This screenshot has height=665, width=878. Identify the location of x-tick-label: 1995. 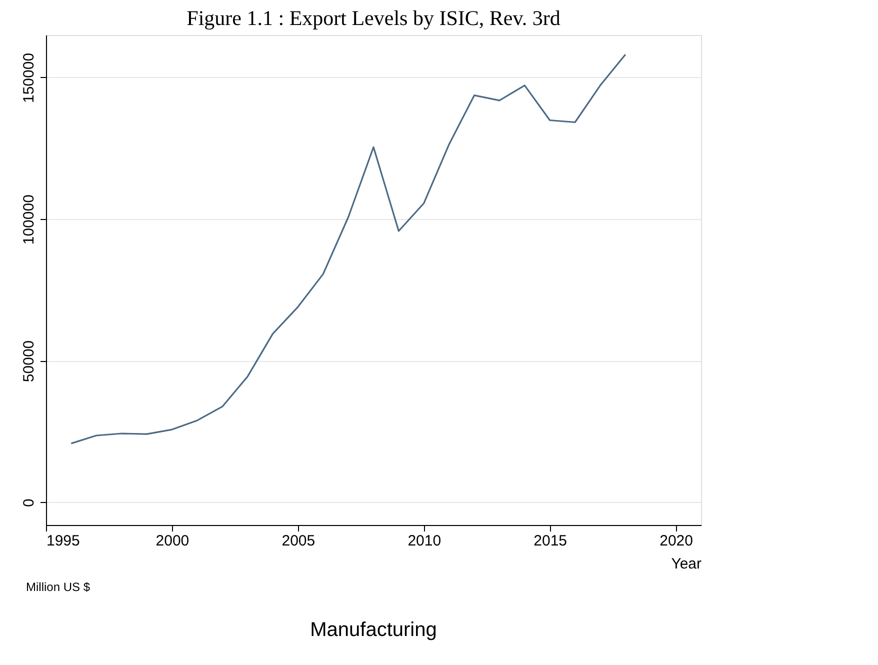
(63, 541).